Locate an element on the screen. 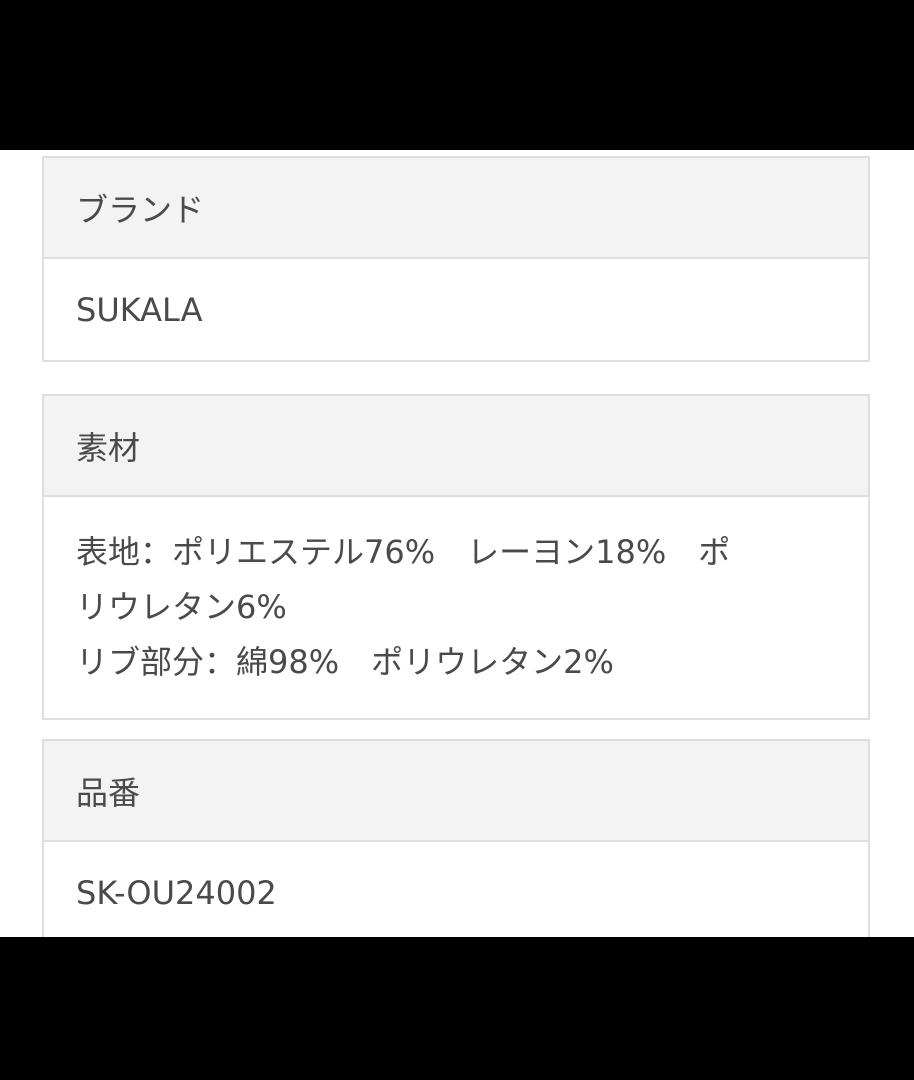 Image resolution: width=914 pixels, height=1080 pixels. product-number-label: 品番 is located at coordinates (456, 791).